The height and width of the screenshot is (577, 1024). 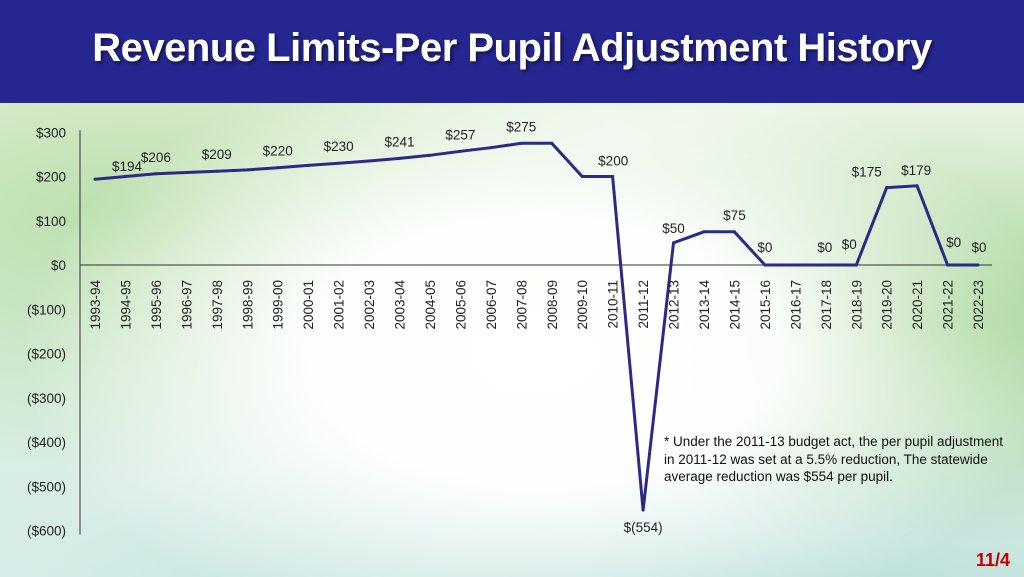 What do you see at coordinates (430, 305) in the screenshot?
I see `x-tick-label: 2004-05` at bounding box center [430, 305].